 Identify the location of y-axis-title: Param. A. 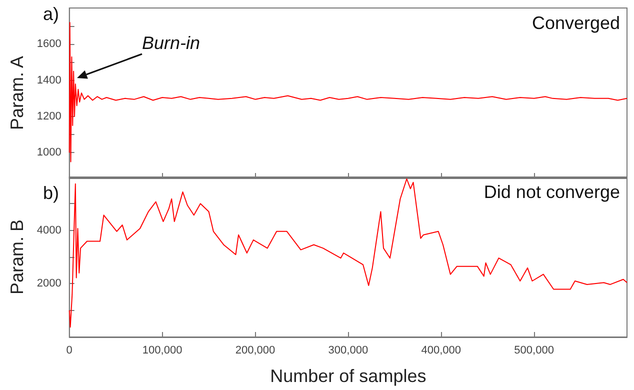
(17, 93).